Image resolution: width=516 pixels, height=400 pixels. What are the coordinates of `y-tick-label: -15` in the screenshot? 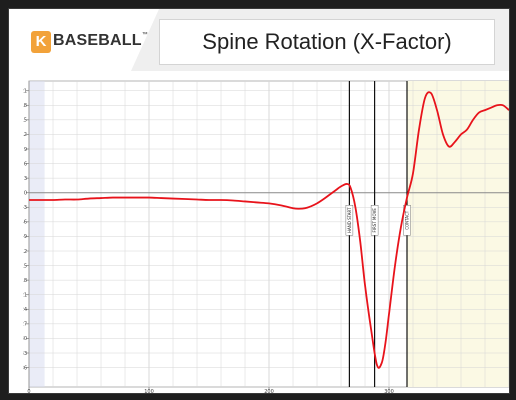 It's located at (25, 266).